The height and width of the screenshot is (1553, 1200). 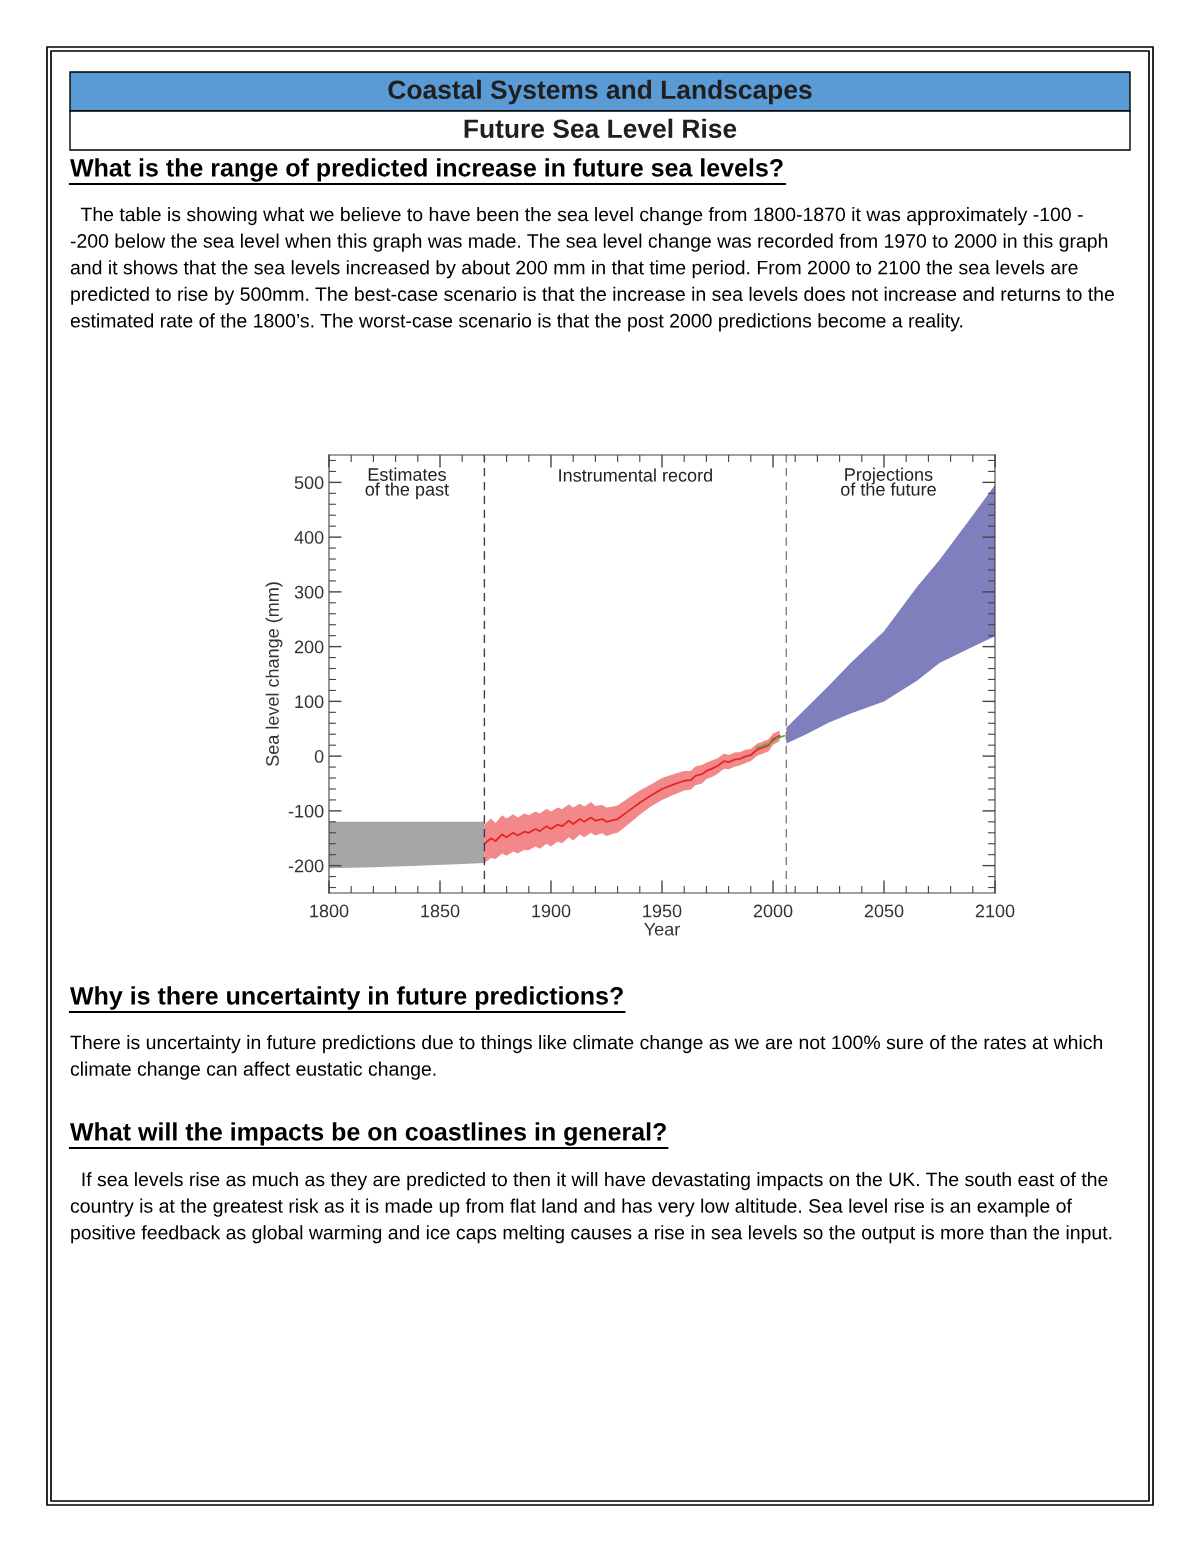 I want to click on x-tick-label: 2000, so click(x=773, y=911).